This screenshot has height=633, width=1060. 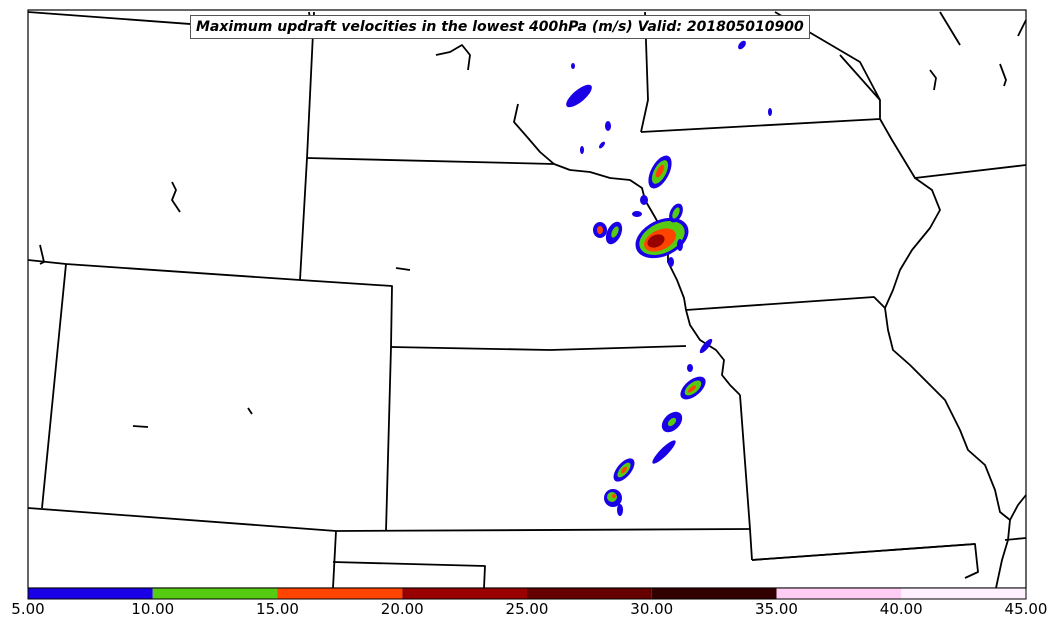 What do you see at coordinates (153, 609) in the screenshot?
I see `colorbar-tick-label: 10.00` at bounding box center [153, 609].